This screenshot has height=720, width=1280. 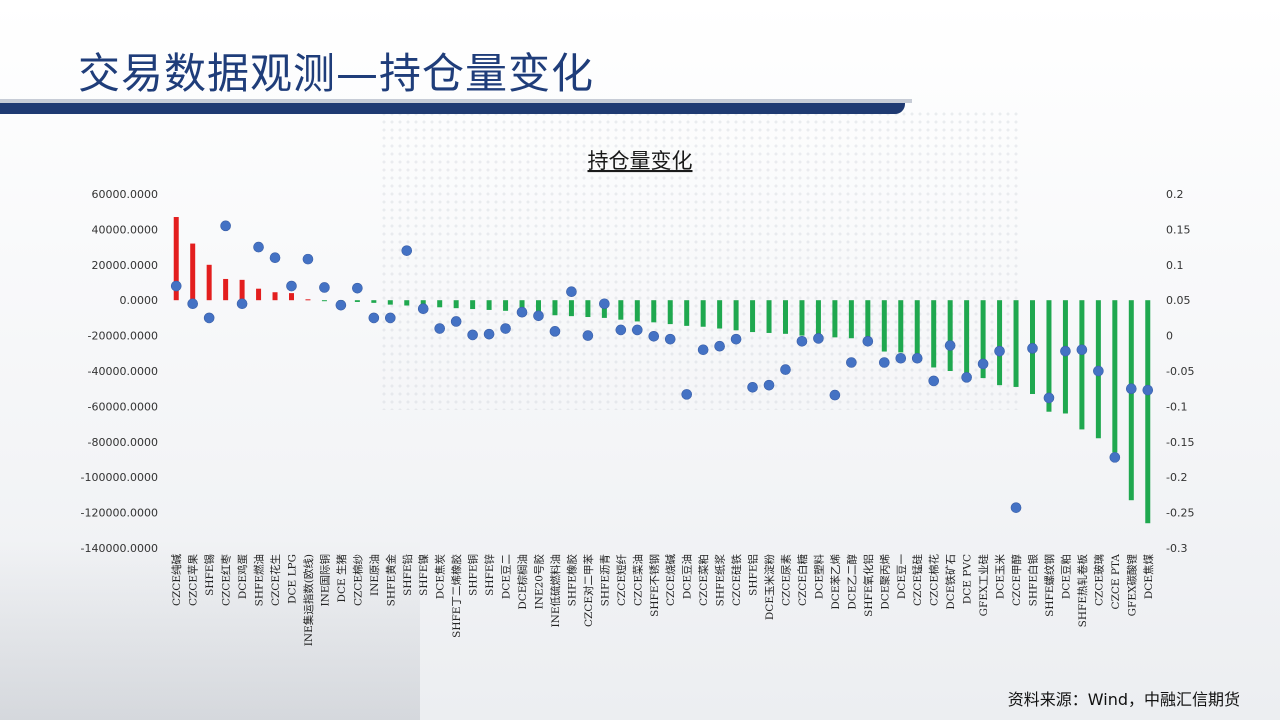 What do you see at coordinates (1016, 580) in the screenshot?
I see `category-label: CZCE甲醇` at bounding box center [1016, 580].